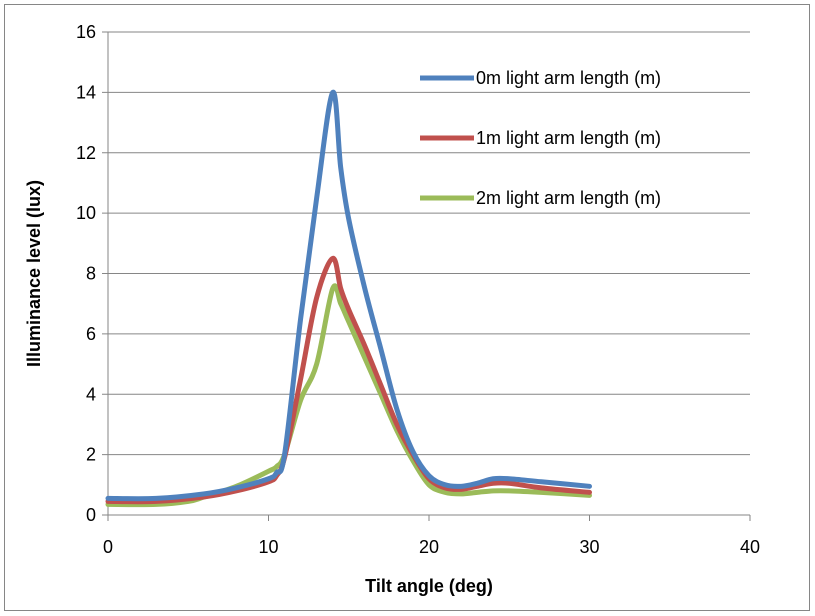 This screenshot has height=616, width=815. I want to click on legend-entry-1: 1m light arm length (m), so click(540, 138).